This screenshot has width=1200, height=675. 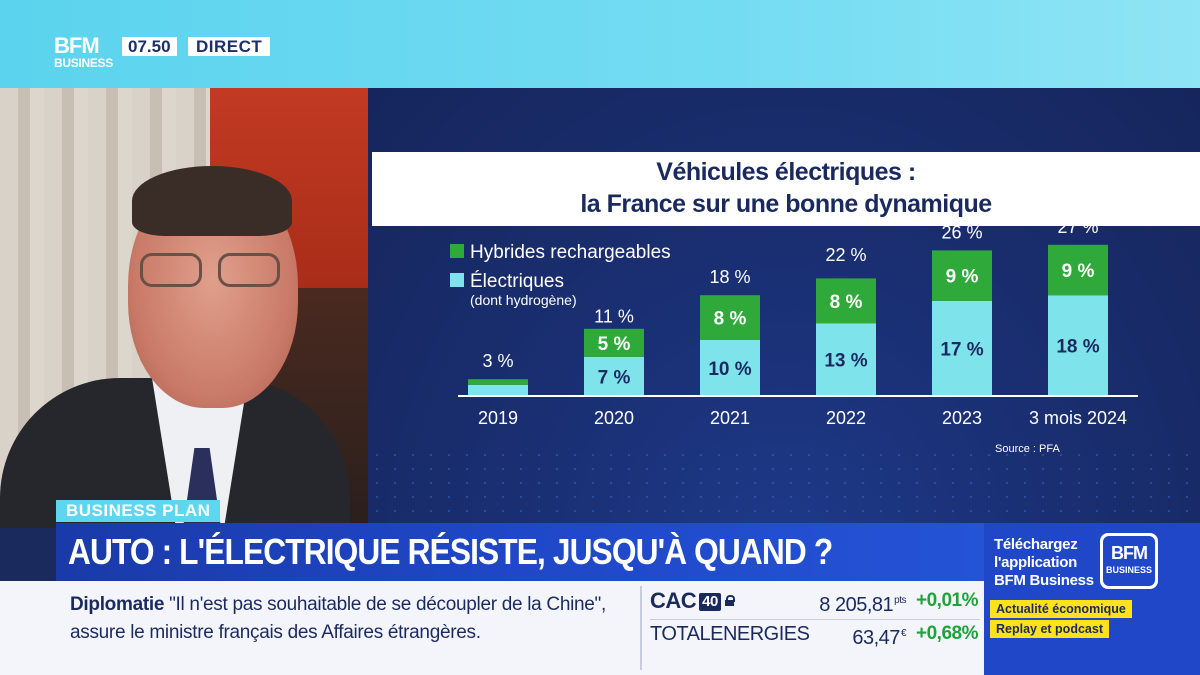 What do you see at coordinates (1061, 609) in the screenshot?
I see `promo-tag-actualite: Actualité économique` at bounding box center [1061, 609].